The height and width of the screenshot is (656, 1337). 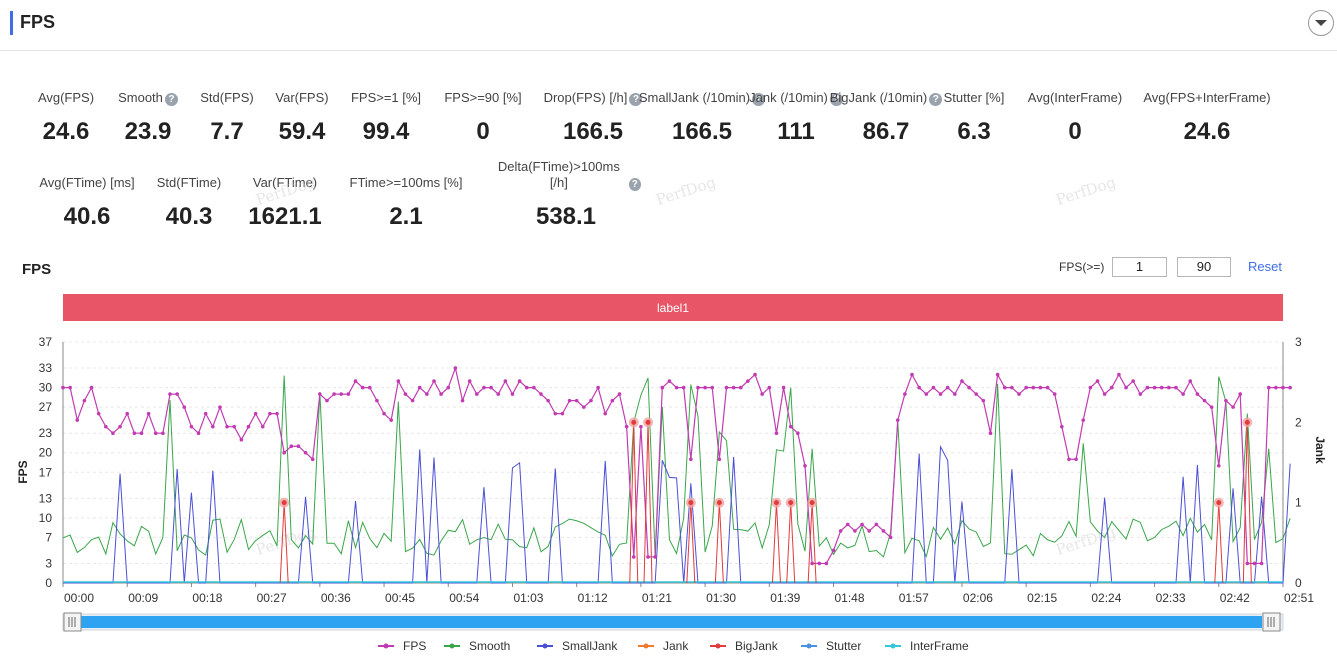 I want to click on legend-item-interframe: InterFrame, so click(x=927, y=646).